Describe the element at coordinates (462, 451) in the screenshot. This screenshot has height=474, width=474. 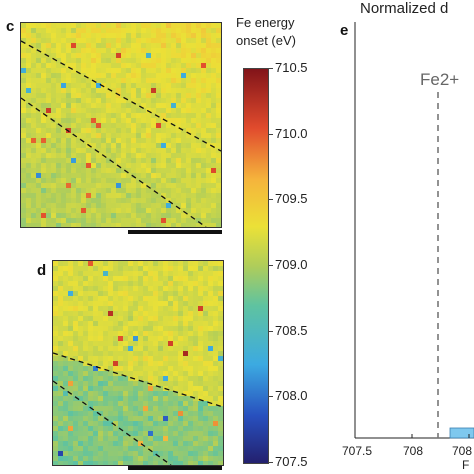
I see `panel-e-xtick-label-3: 708` at that location.